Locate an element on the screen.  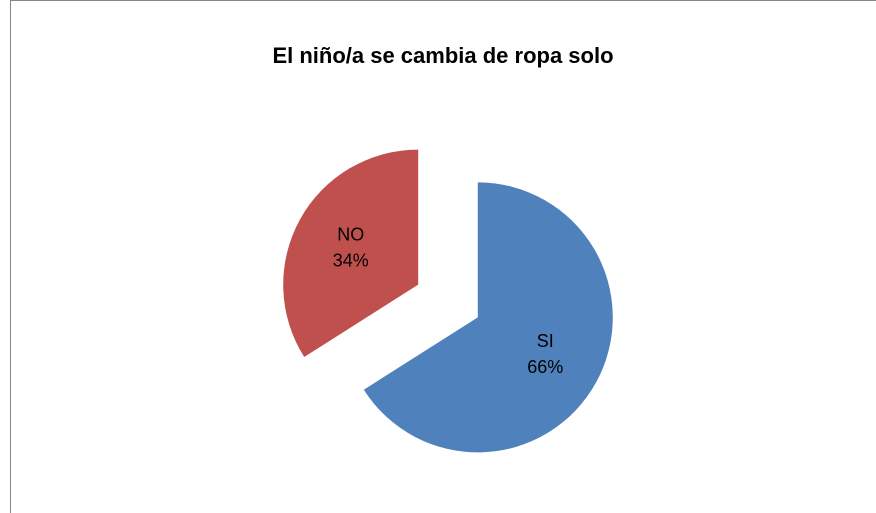
slice-value-label: 34% is located at coordinates (351, 260).